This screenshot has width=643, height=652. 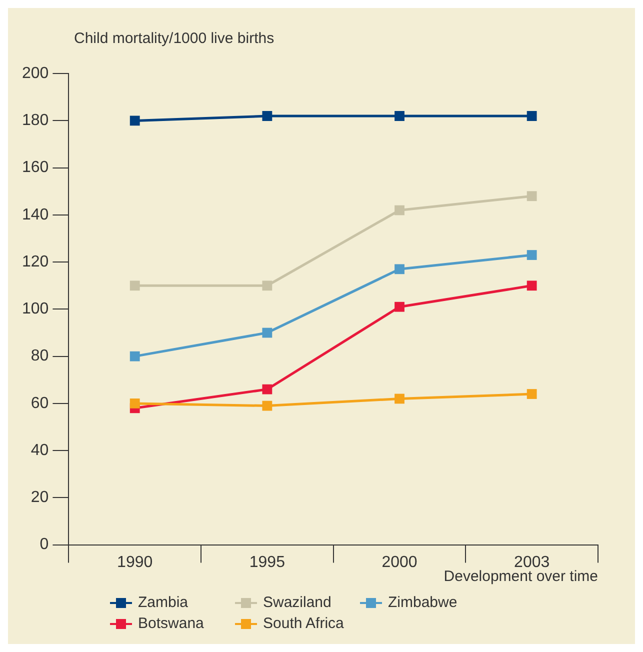 What do you see at coordinates (35, 309) in the screenshot?
I see `y-tick-label: 100` at bounding box center [35, 309].